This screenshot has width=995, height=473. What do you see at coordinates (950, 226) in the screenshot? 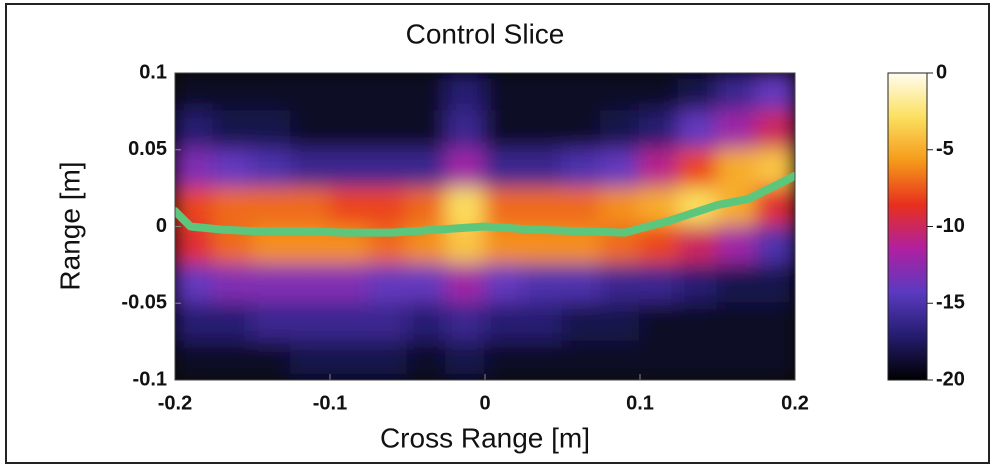
I see `colorbar-tick-label: -10` at bounding box center [950, 226].